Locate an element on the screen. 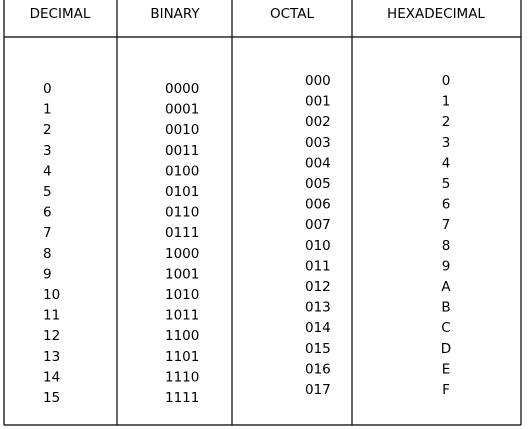 This screenshot has width=528, height=429. octal-cell: 006 is located at coordinates (318, 205).